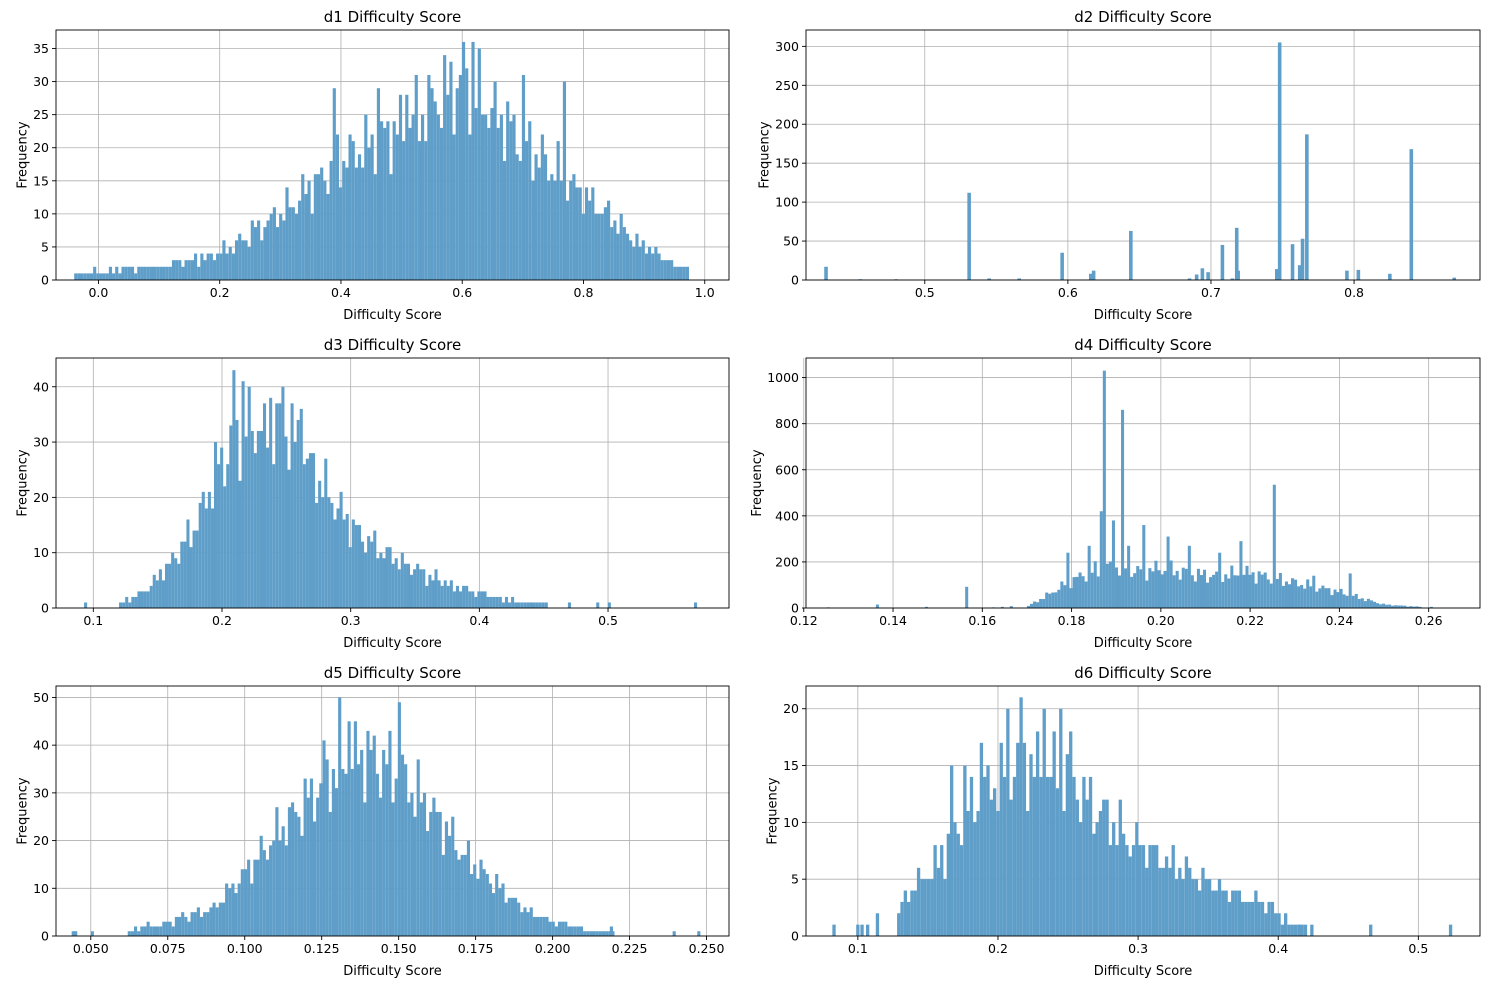  Describe the element at coordinates (41, 213) in the screenshot. I see `y-tick-label: 10` at that location.